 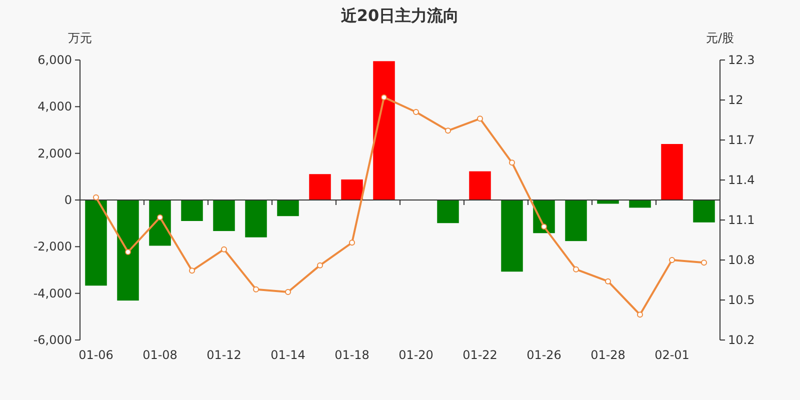 What do you see at coordinates (741, 220) in the screenshot?
I see `y2-tick-label: 11.1` at bounding box center [741, 220].